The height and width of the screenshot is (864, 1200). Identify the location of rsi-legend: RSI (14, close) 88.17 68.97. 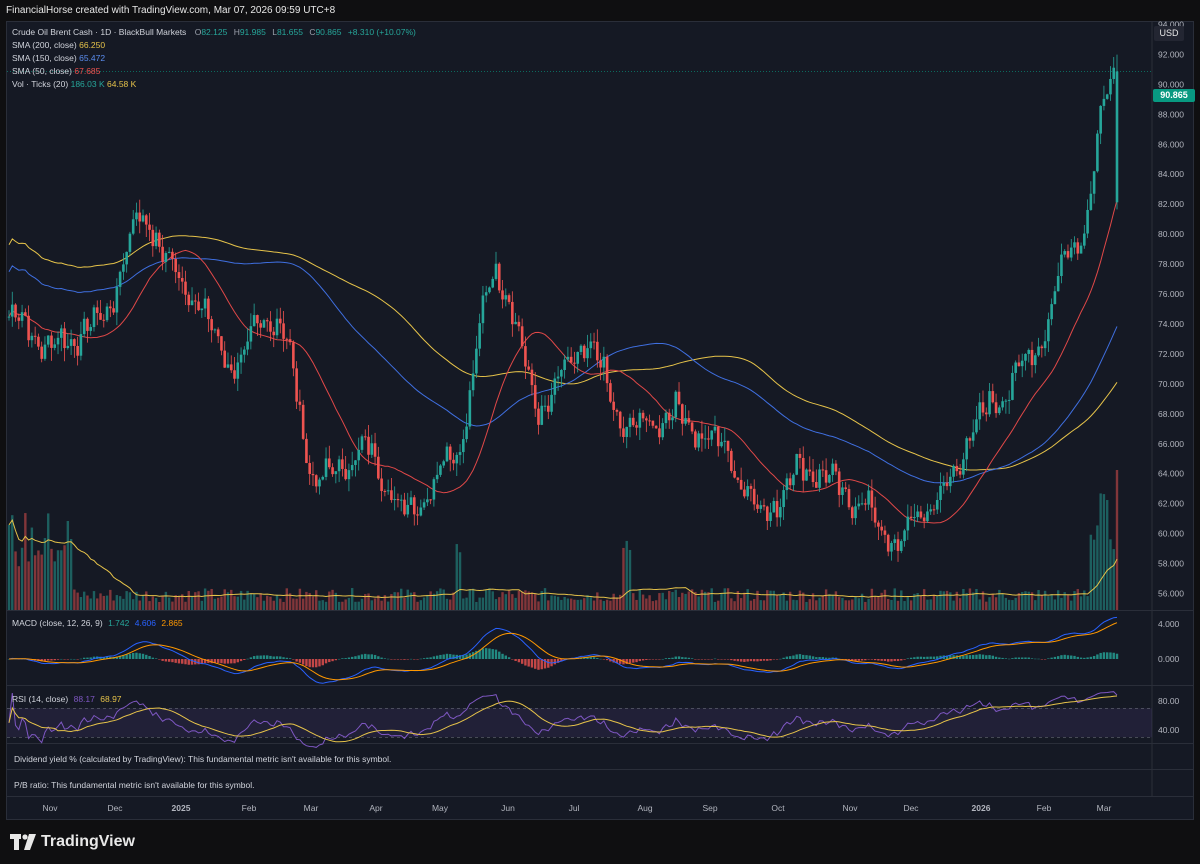
(67, 699).